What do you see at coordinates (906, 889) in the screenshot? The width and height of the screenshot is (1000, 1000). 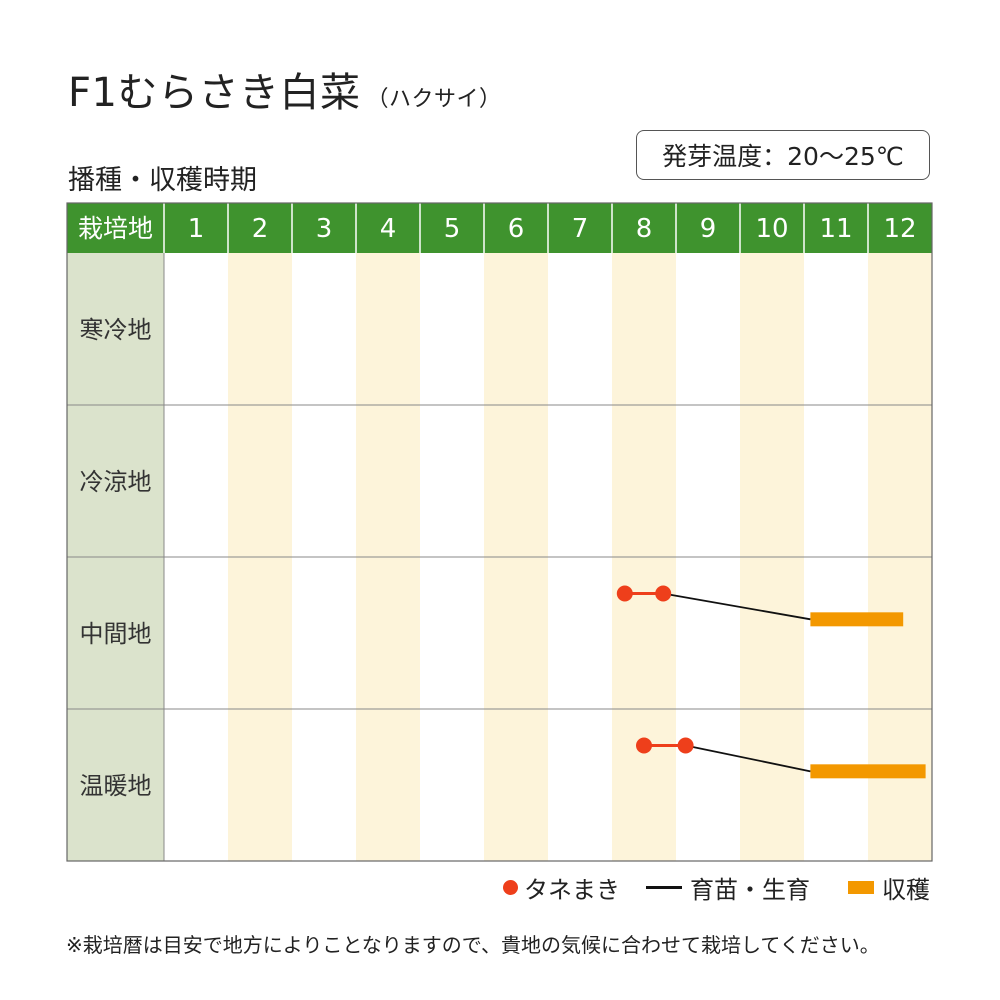 I see `legend-harvest-label: 収穫` at bounding box center [906, 889].